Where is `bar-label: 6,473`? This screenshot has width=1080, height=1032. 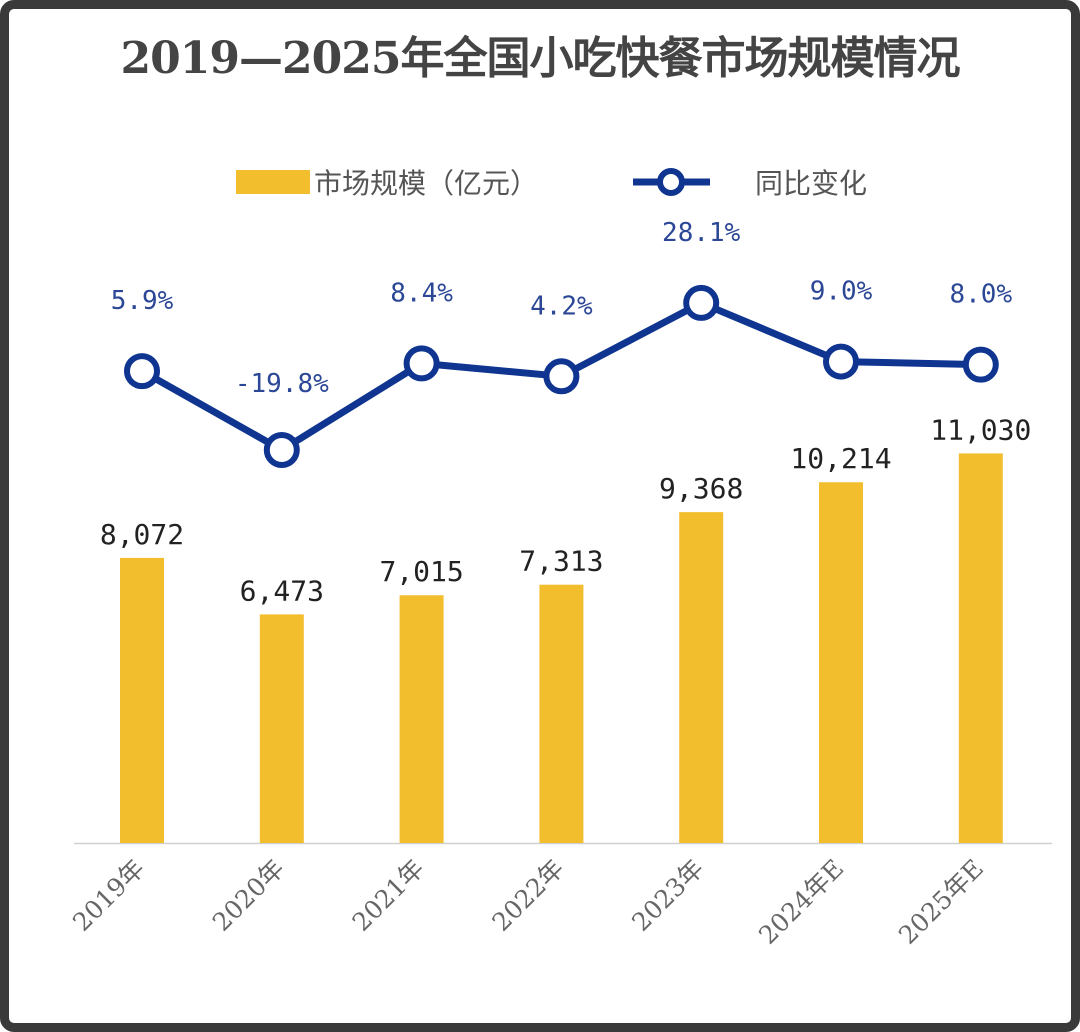
bar-label: 6,473 is located at coordinates (282, 590).